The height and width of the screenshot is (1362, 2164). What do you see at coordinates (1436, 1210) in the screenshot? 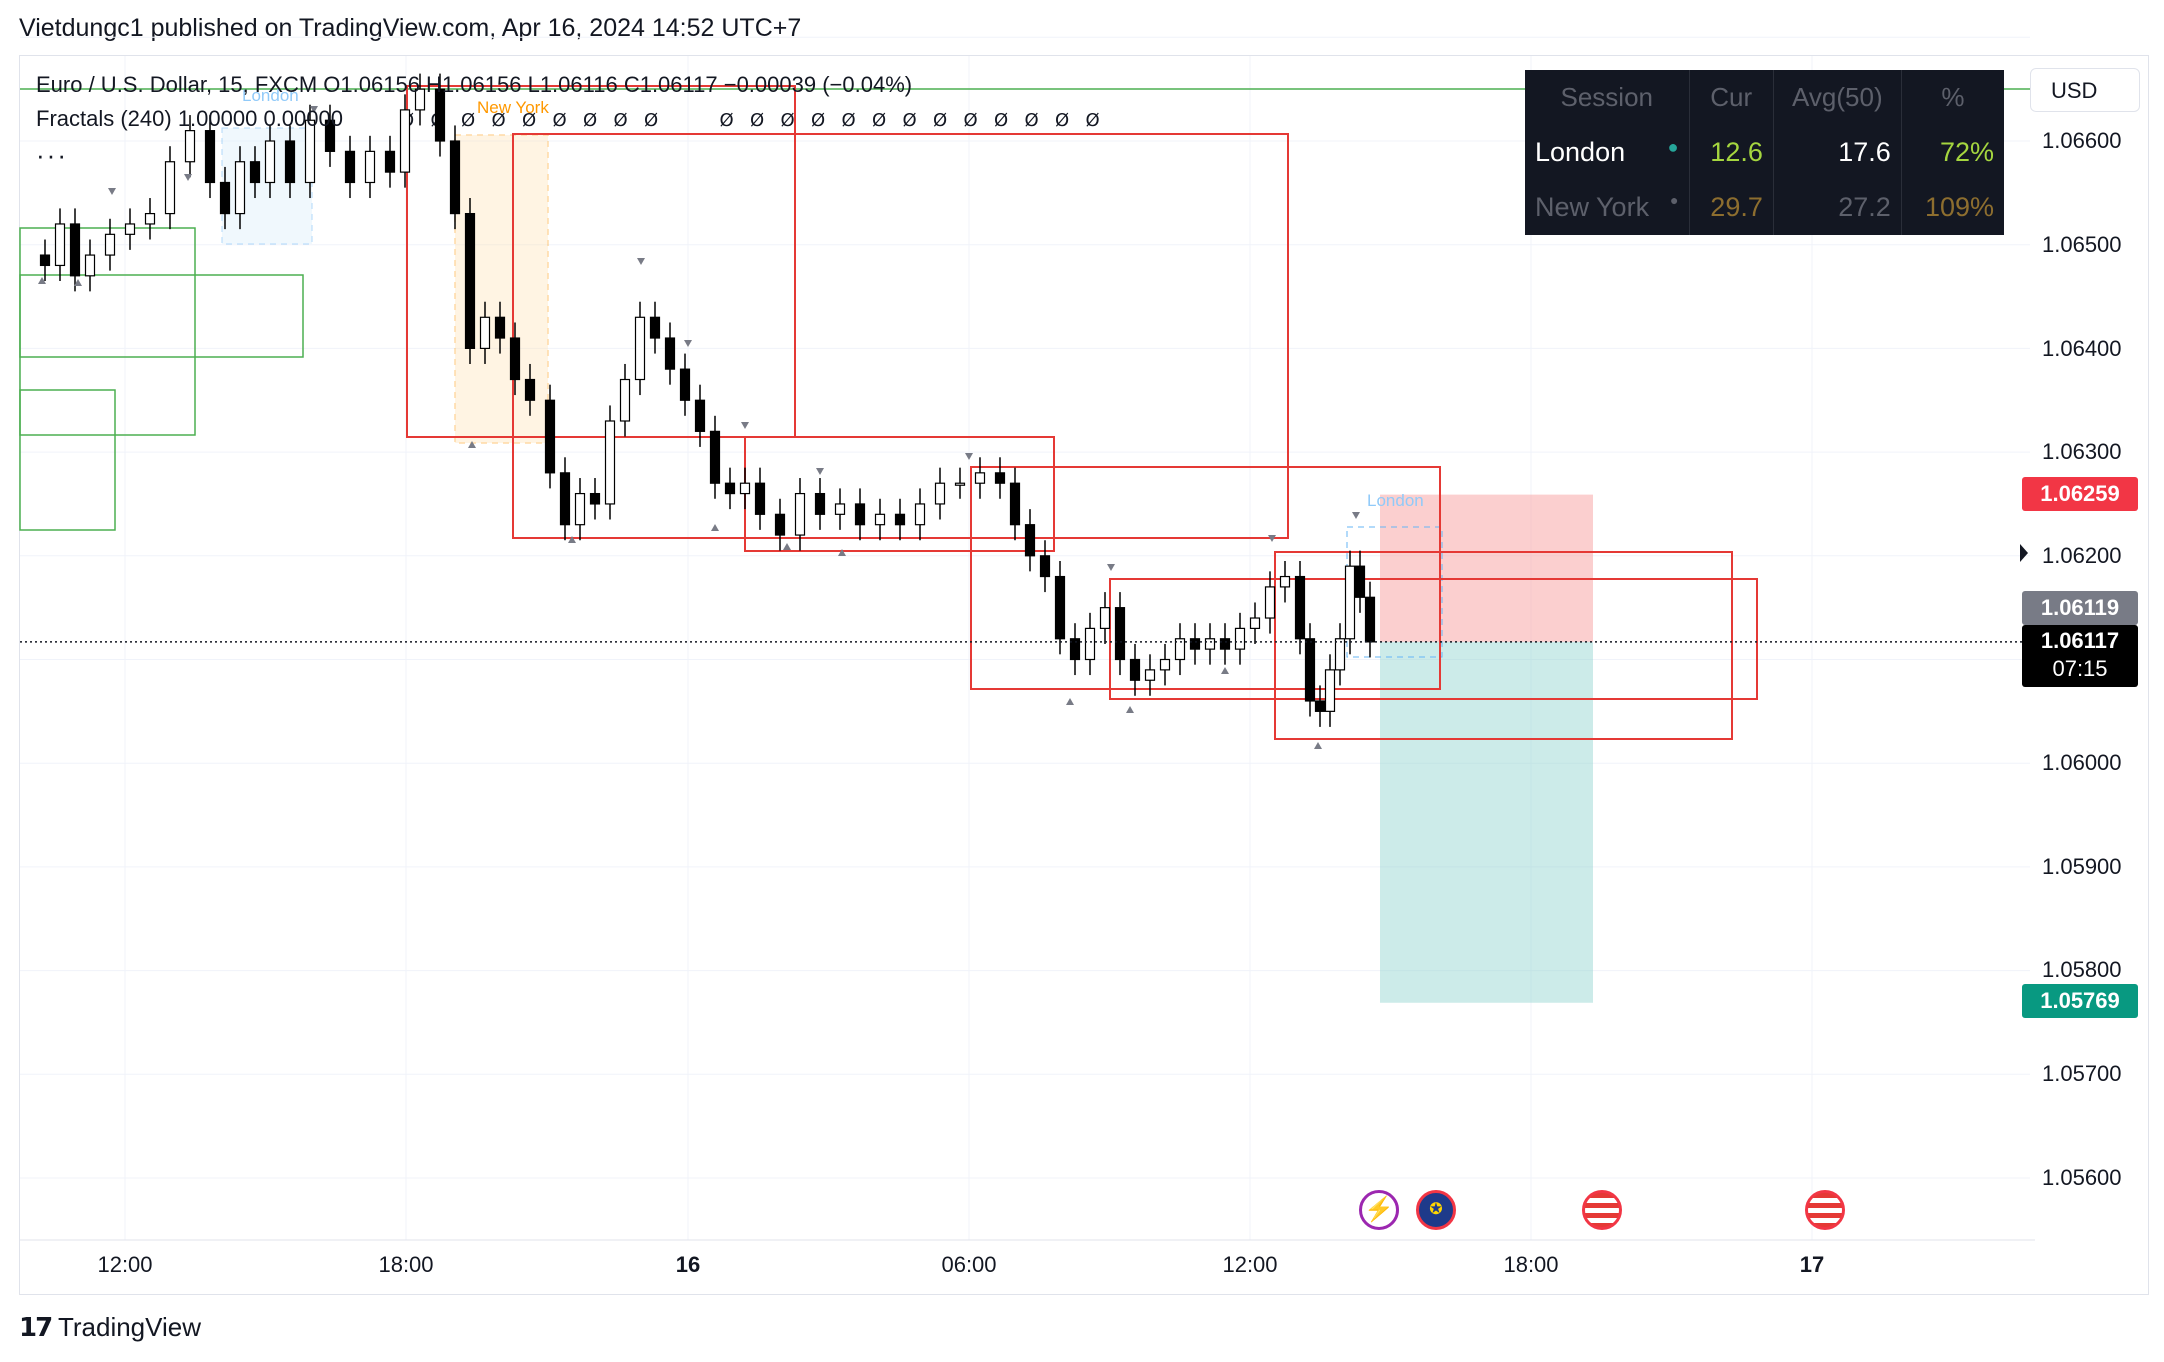
I see `eu-flag-event-icon: ✪` at bounding box center [1436, 1210].